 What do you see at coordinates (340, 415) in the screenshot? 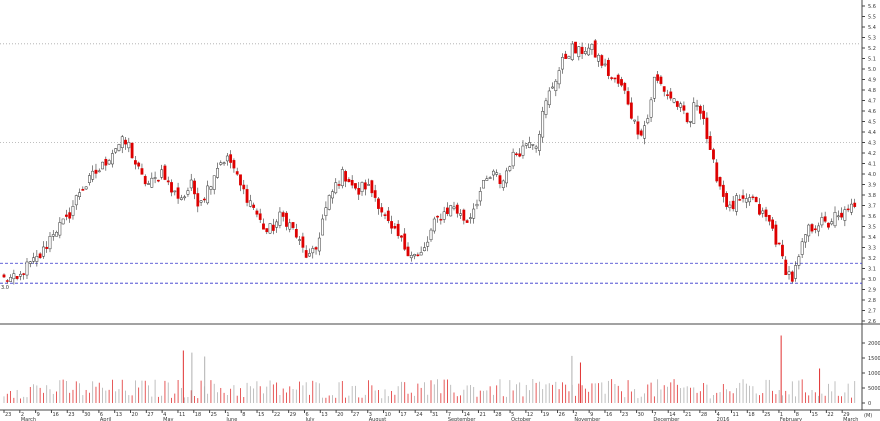
I see `date-tick-label: 20` at bounding box center [340, 415].